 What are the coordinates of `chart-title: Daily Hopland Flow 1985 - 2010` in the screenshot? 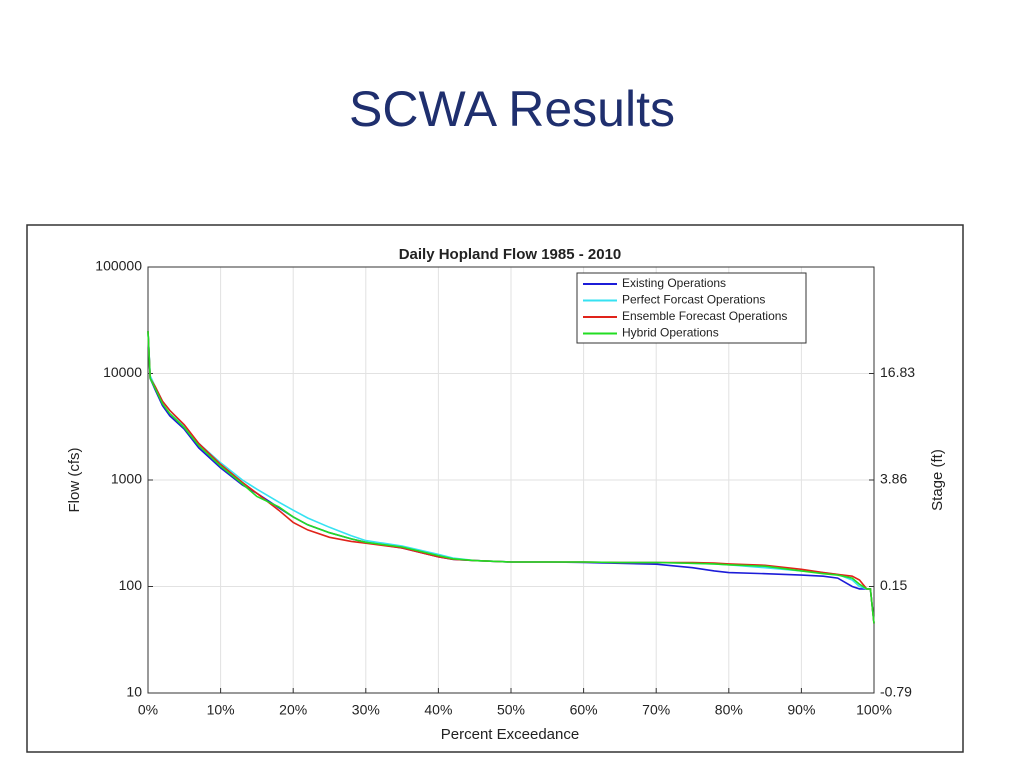 It's located at (510, 254).